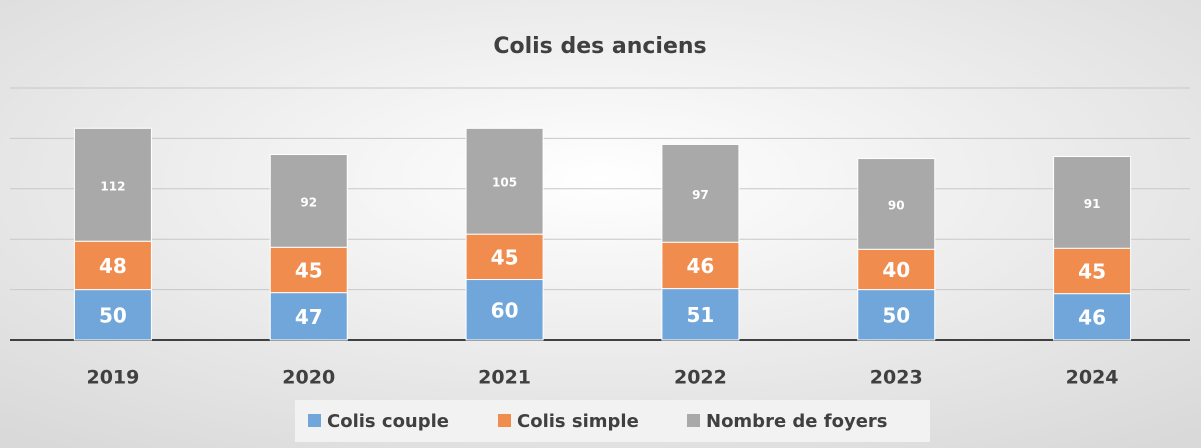 The width and height of the screenshot is (1201, 448). I want to click on chart-title: Colis des anciens, so click(599, 46).